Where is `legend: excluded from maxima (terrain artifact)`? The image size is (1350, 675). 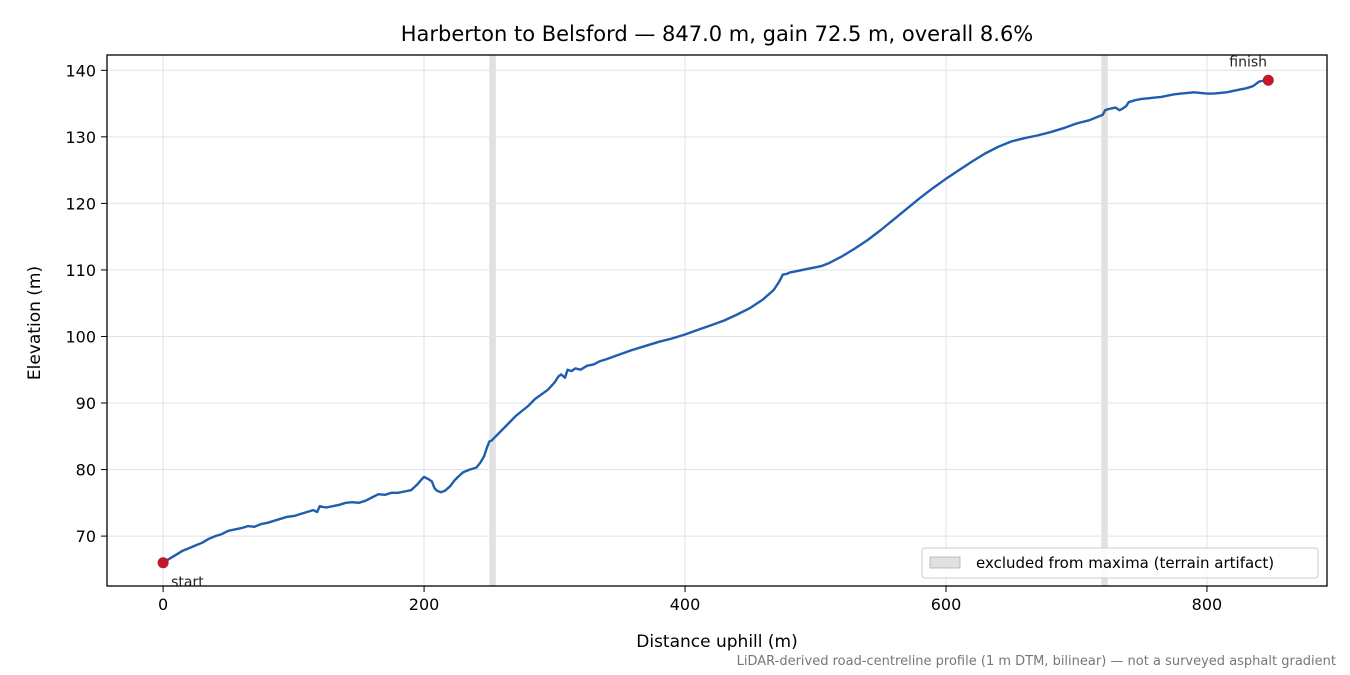
legend: excluded from maxima (terrain artifact) is located at coordinates (1120, 563).